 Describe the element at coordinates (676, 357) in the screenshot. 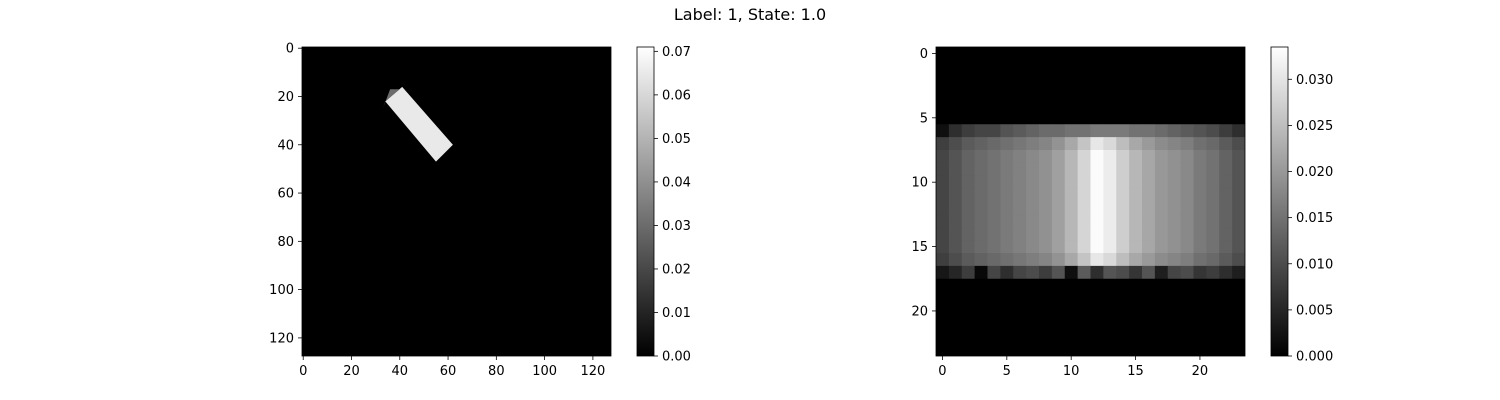

I see `left-colorbar-tick-label: 0.00` at that location.